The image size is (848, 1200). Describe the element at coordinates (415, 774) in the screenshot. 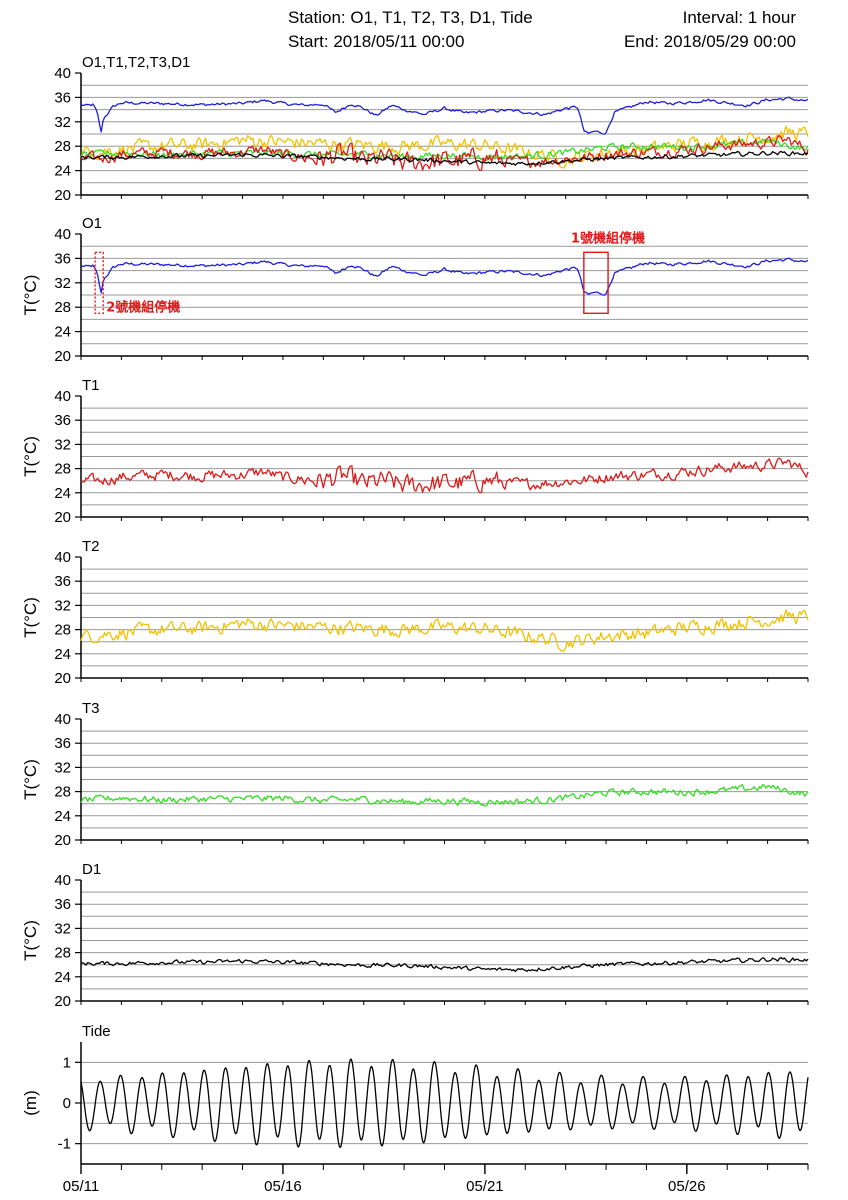

I see `panel-5: 20 24 28 32 36 40 T3 T(°C)` at that location.